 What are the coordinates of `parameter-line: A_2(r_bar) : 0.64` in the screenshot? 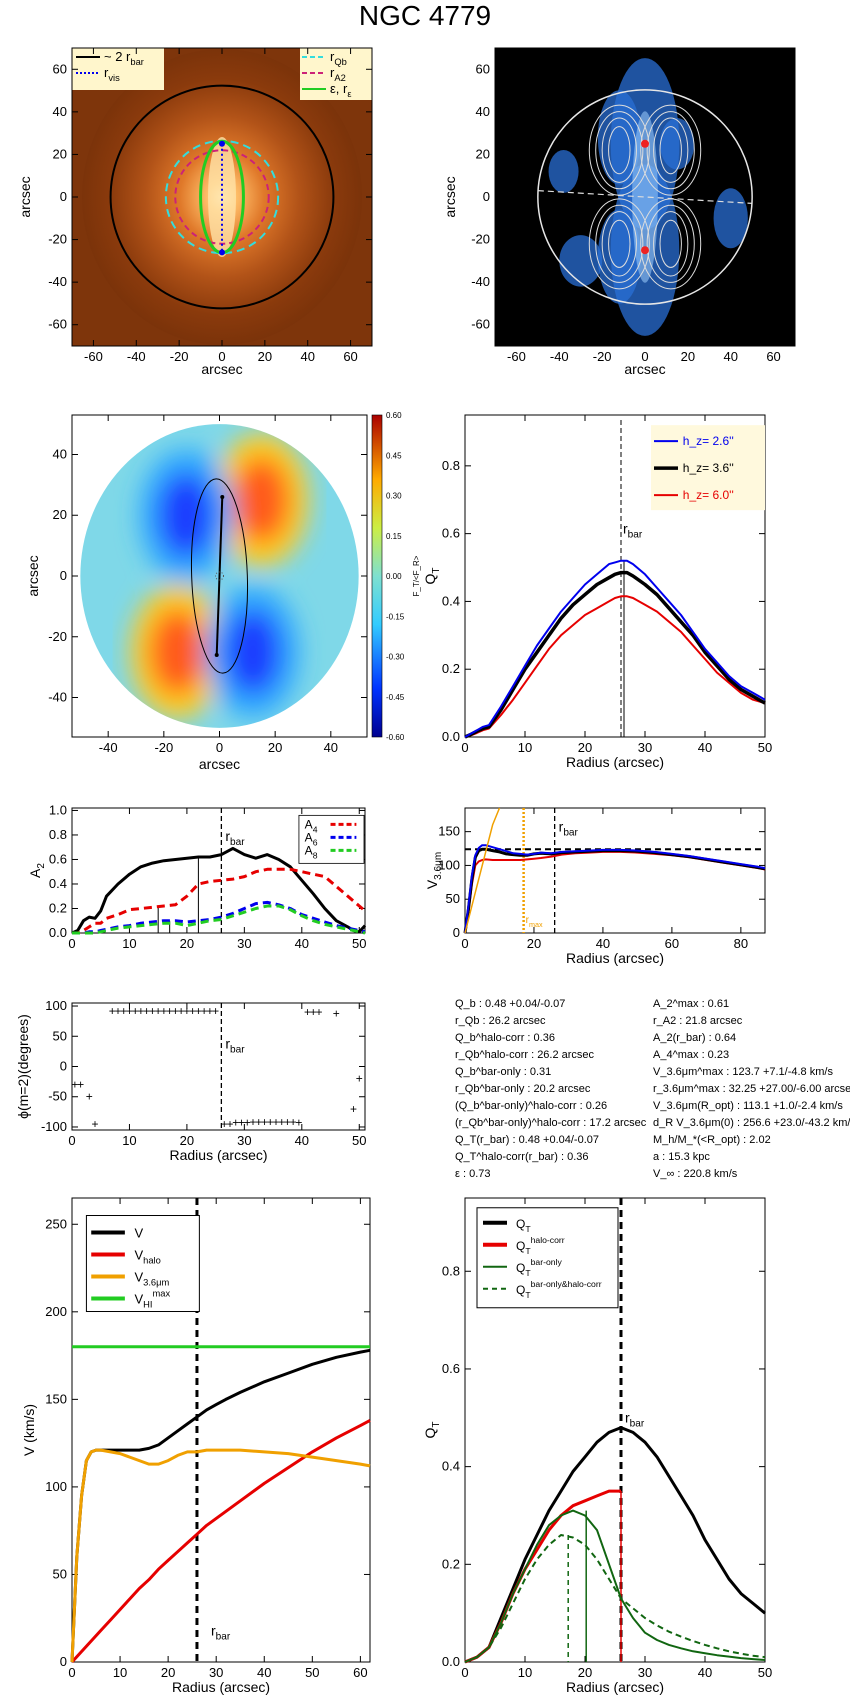 It's located at (694, 1038).